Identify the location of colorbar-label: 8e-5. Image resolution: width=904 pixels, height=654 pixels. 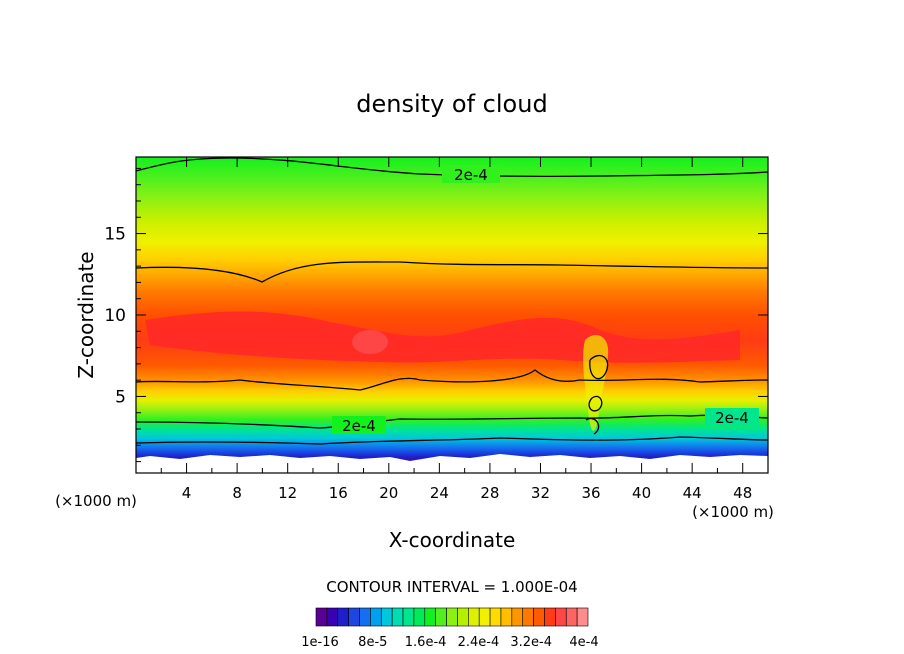
(372, 642).